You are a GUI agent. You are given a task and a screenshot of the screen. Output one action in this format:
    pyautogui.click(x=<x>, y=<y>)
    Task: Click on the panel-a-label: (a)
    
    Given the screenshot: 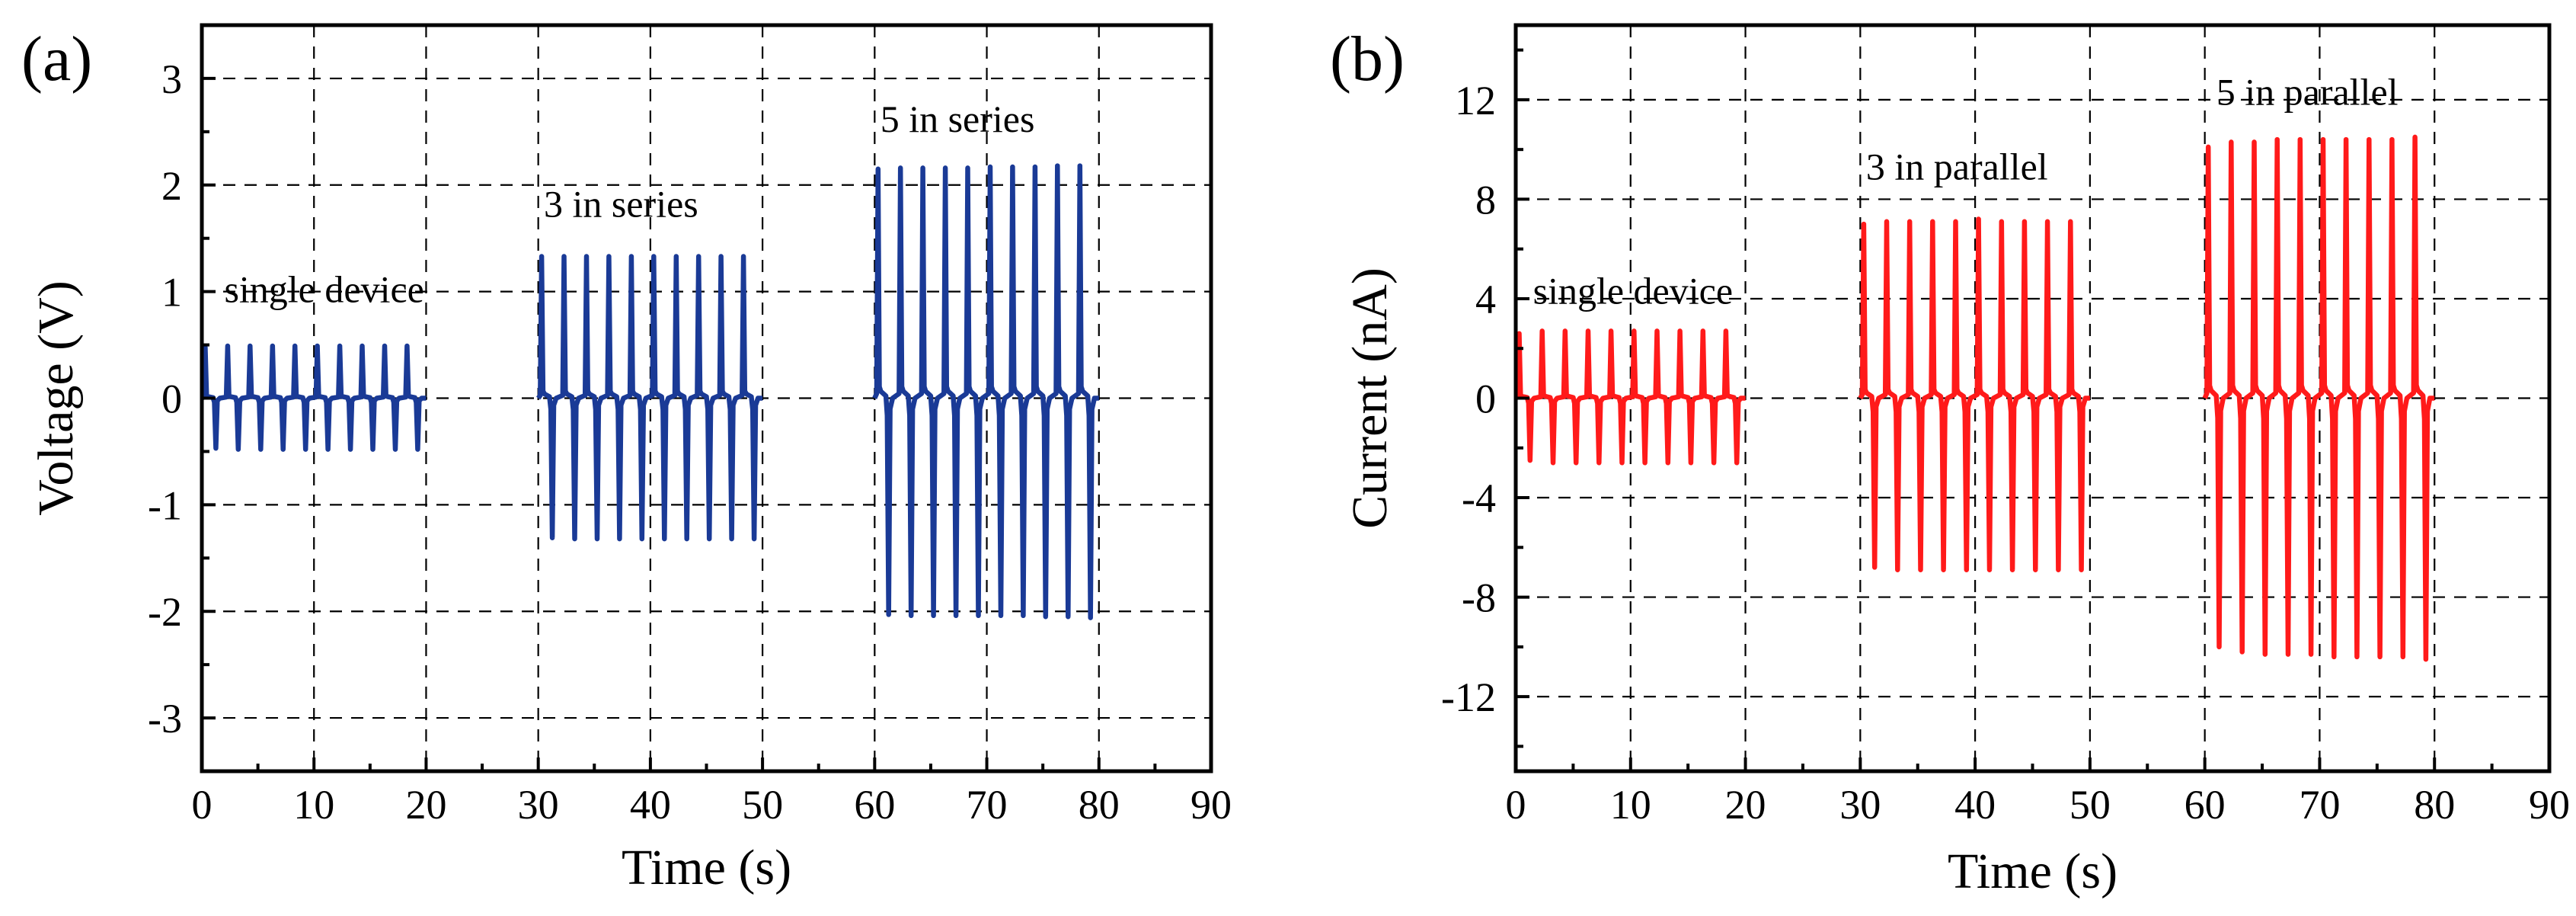 What is the action you would take?
    pyautogui.click(x=56, y=59)
    